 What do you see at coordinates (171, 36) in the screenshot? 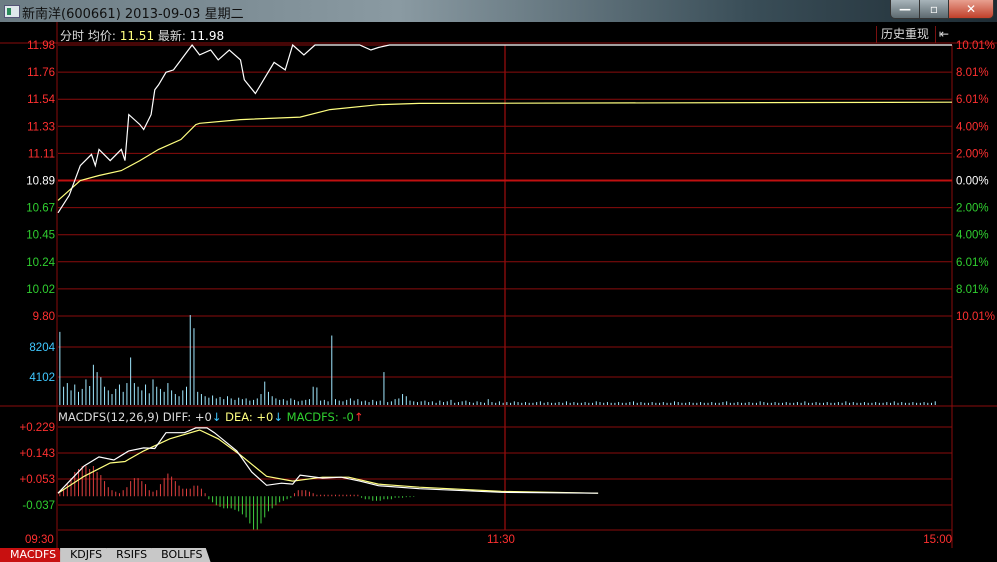
I see `last-label: 最新:` at bounding box center [171, 36].